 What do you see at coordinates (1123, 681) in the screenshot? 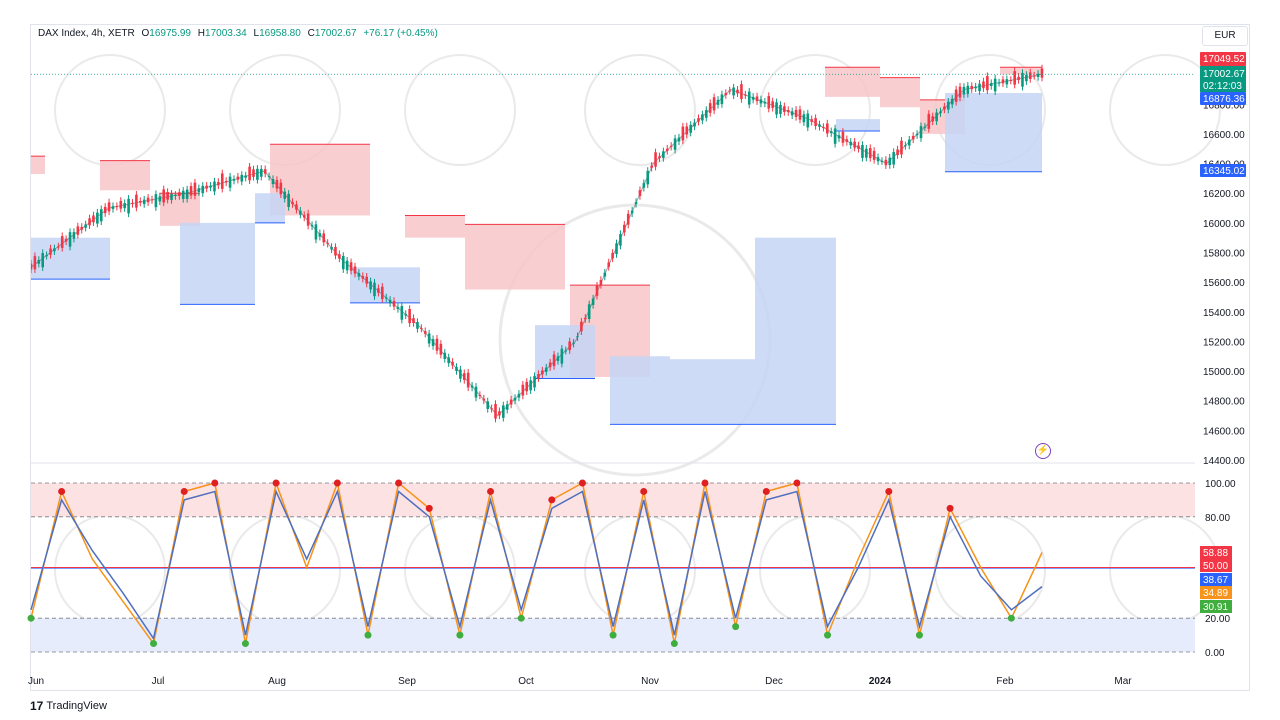
I see `time-tick-label: Mar` at bounding box center [1123, 681].